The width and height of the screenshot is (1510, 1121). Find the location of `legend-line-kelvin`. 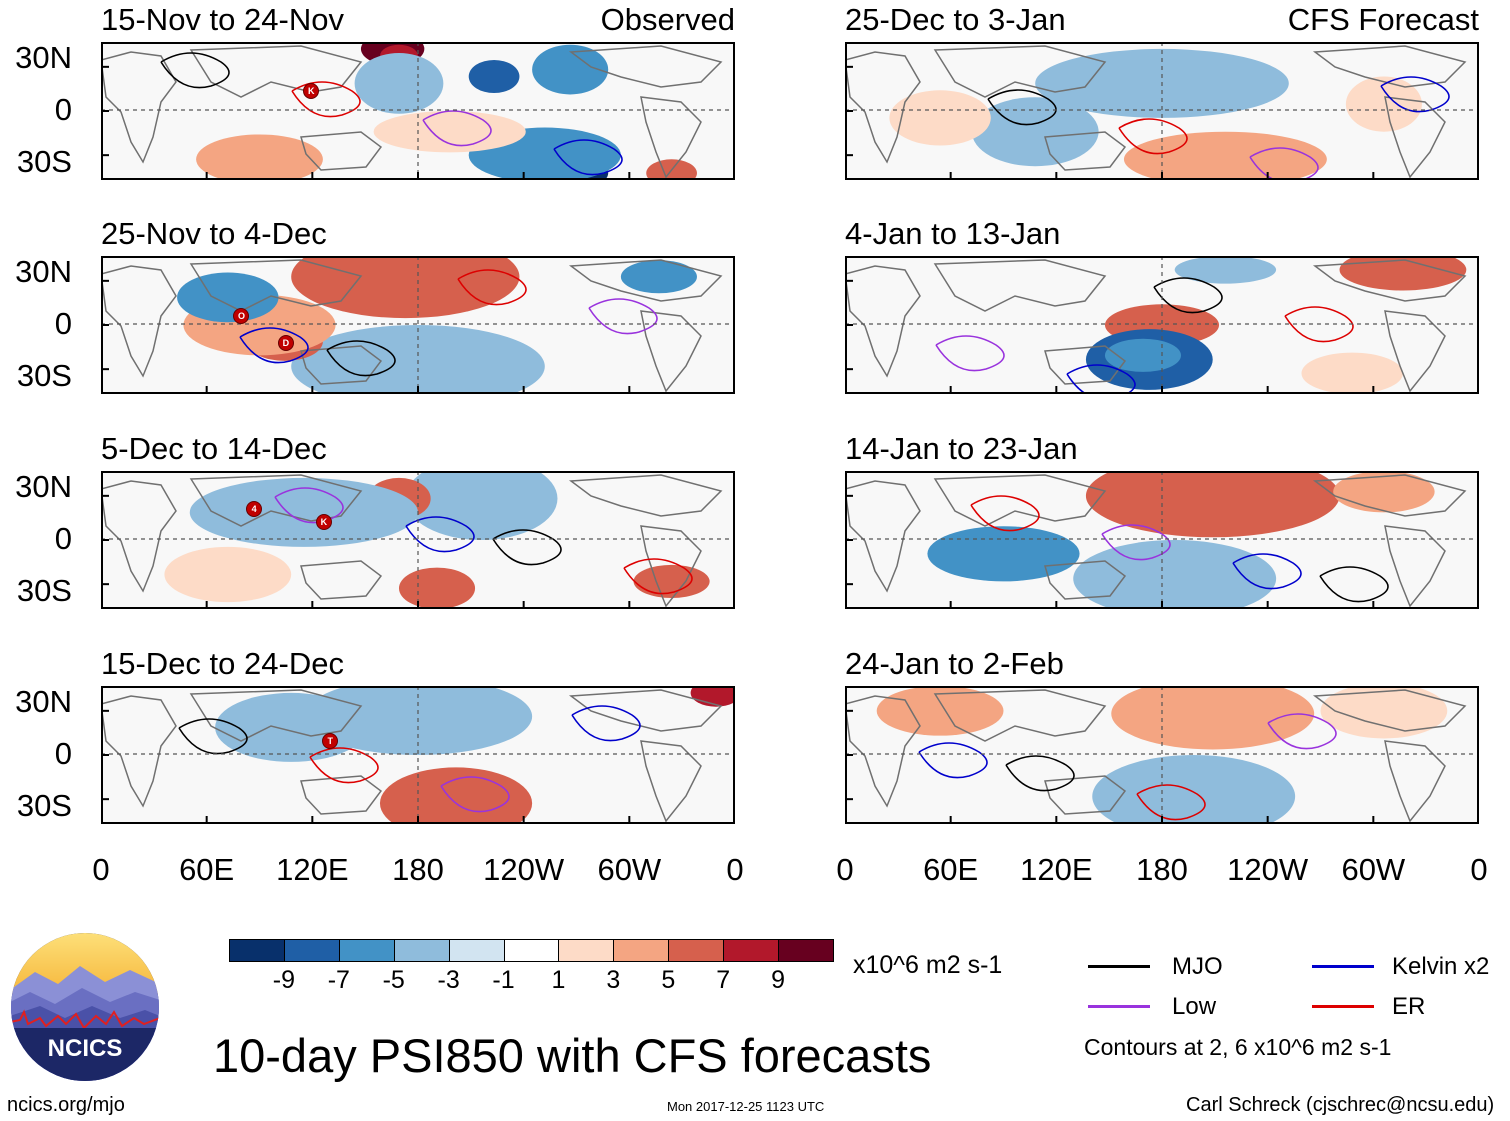

legend-line-kelvin is located at coordinates (1343, 966).